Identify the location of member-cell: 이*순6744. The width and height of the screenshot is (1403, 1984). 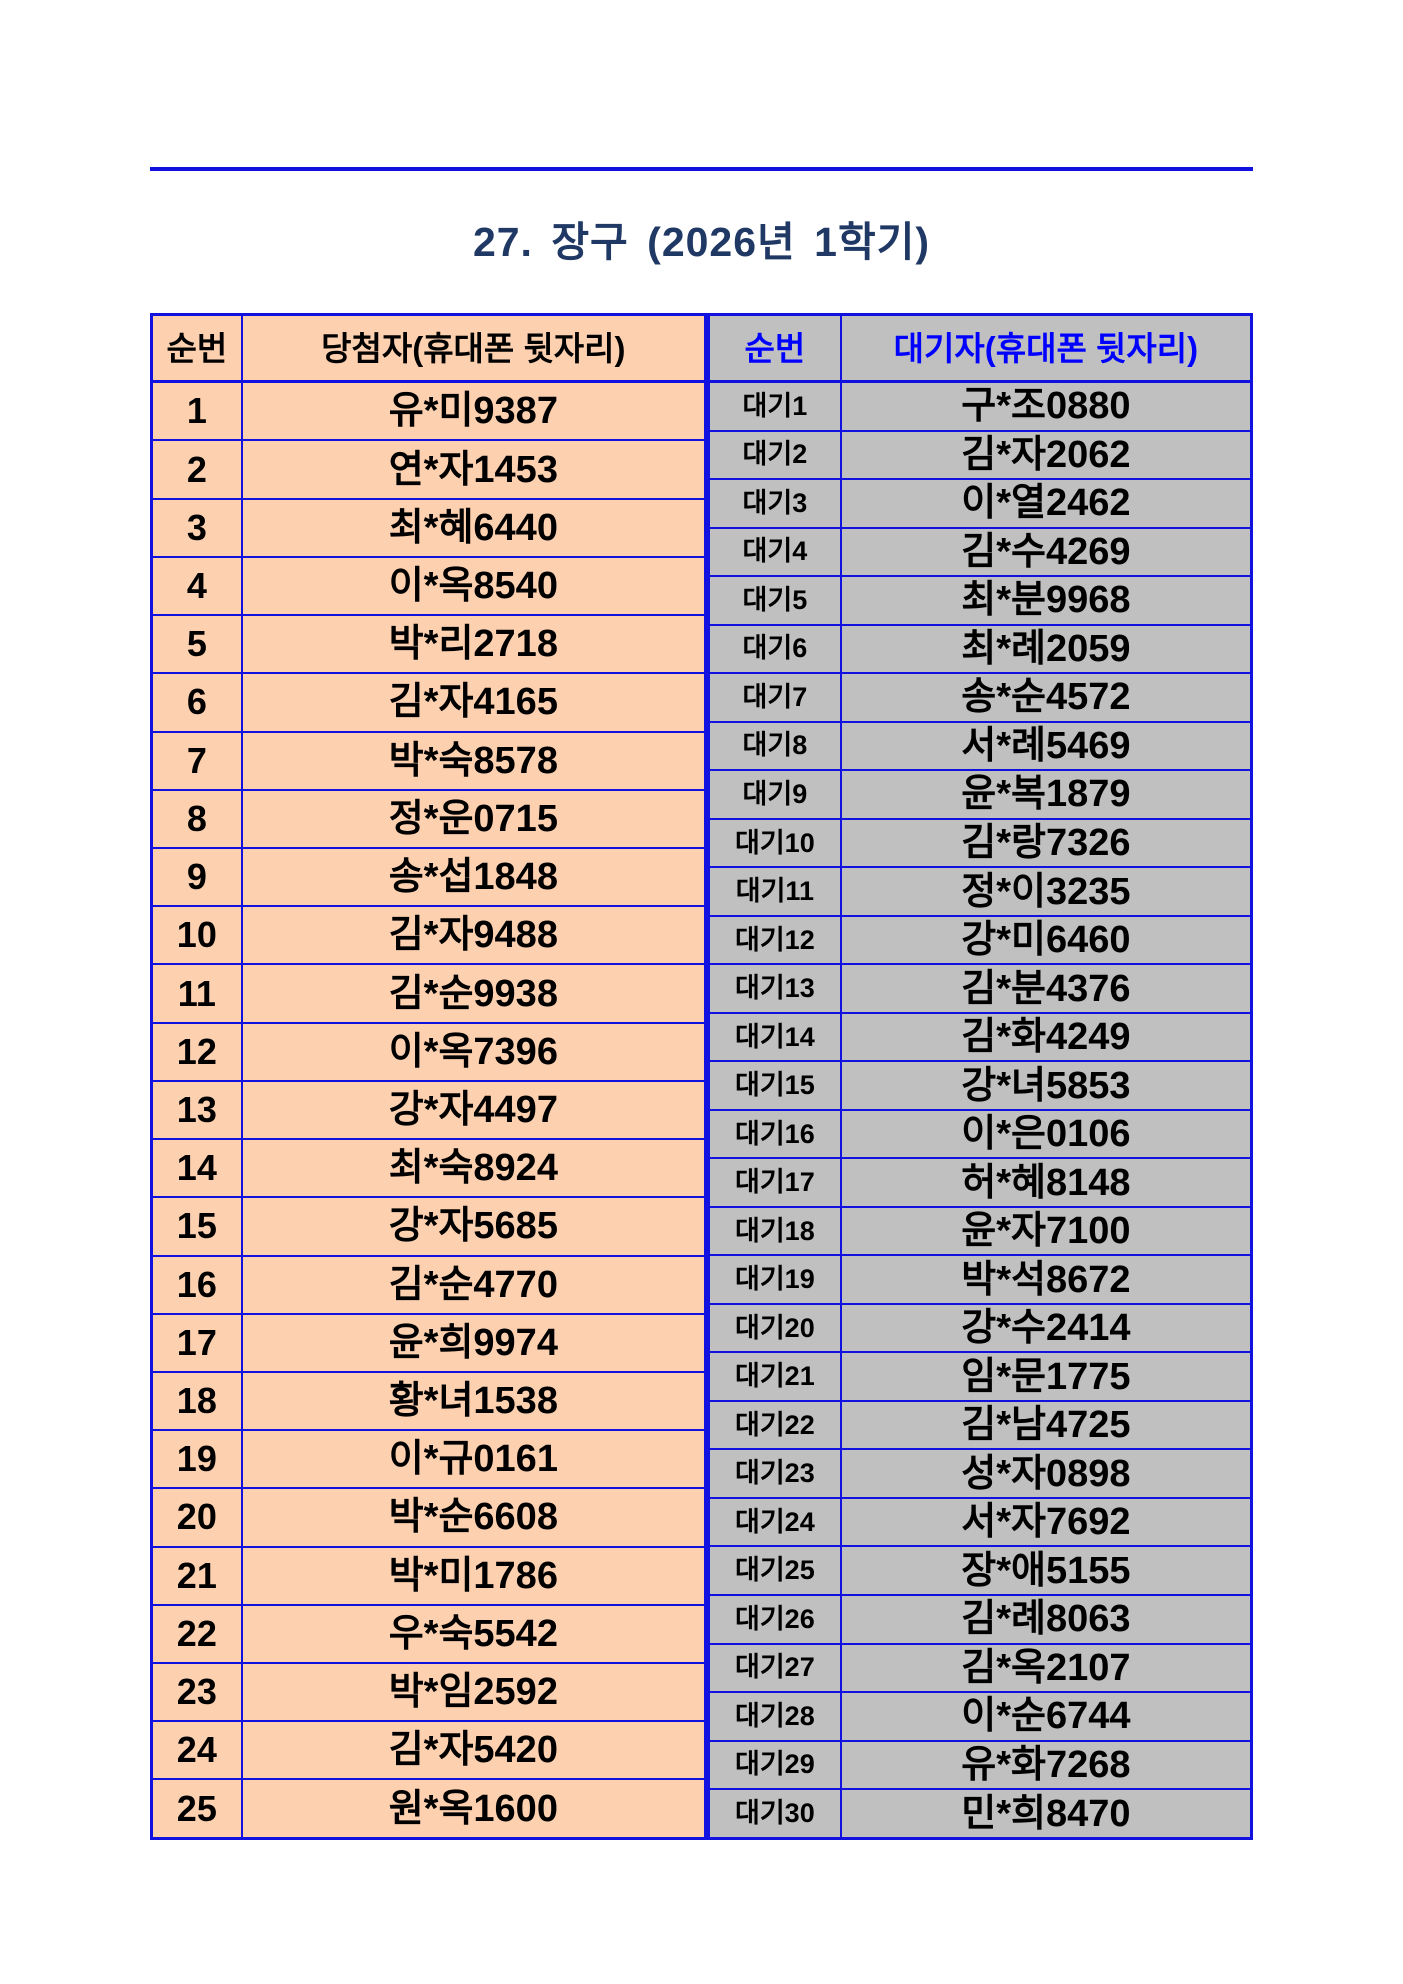
(1046, 1716).